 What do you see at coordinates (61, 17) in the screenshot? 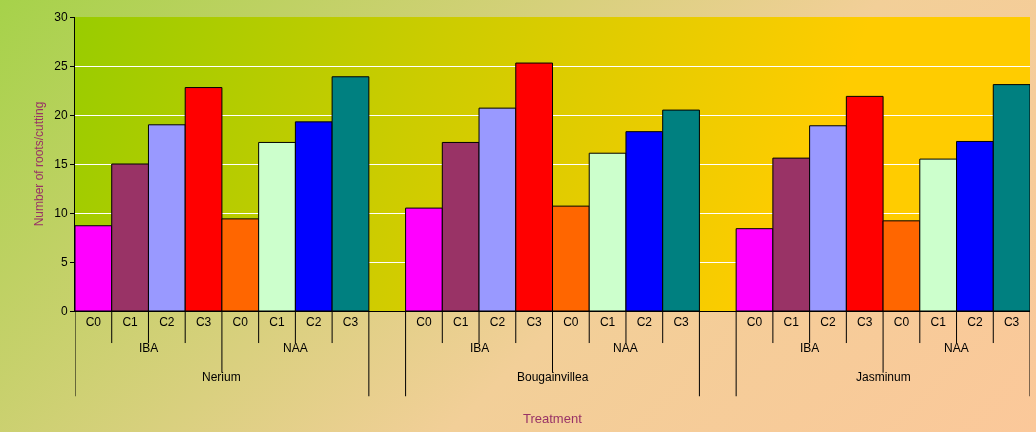
I see `y-tick-label: 30` at bounding box center [61, 17].